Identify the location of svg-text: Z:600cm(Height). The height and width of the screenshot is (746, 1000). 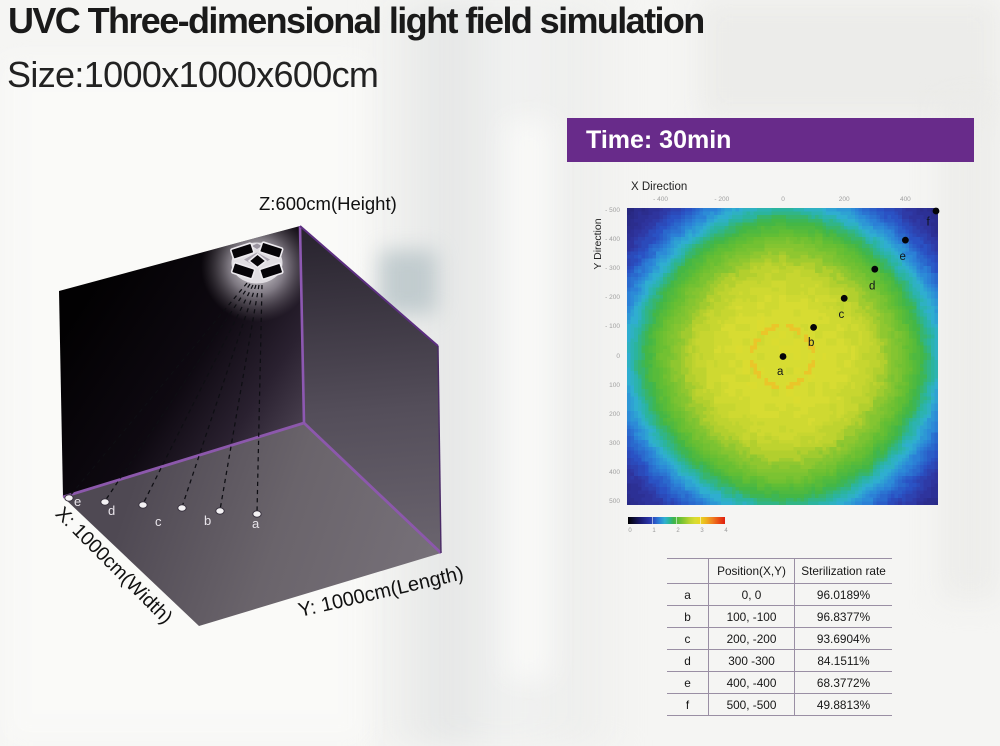
(328, 203).